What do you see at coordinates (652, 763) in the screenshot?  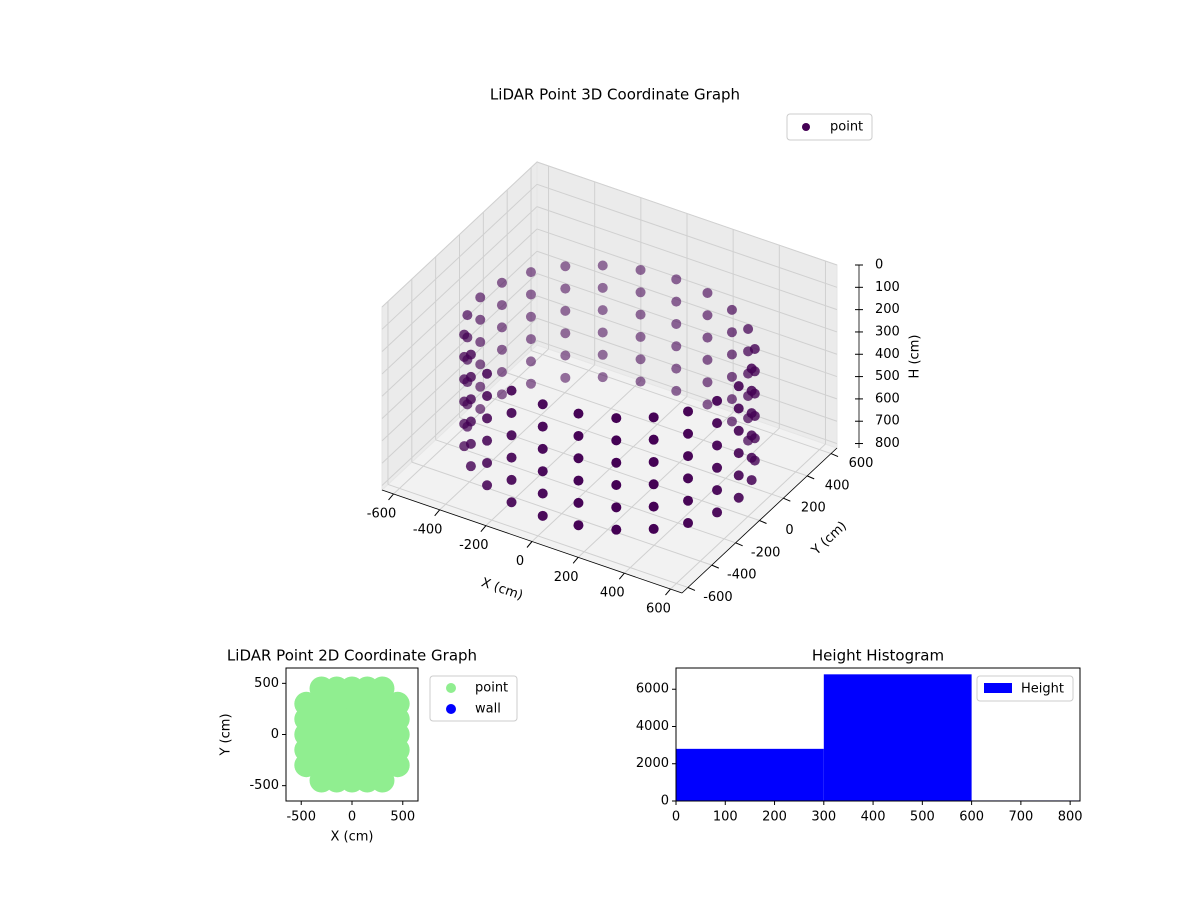 I see `y-tick-label: 2000` at bounding box center [652, 763].